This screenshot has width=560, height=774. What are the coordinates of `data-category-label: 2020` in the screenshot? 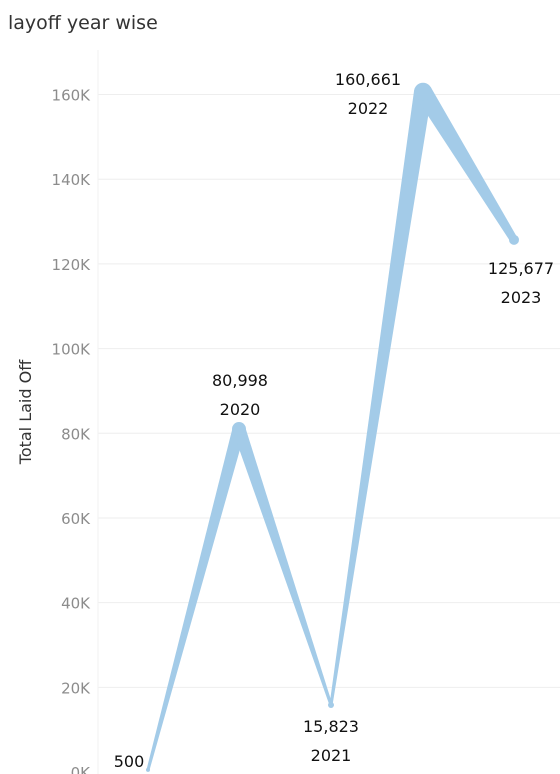 It's located at (240, 409).